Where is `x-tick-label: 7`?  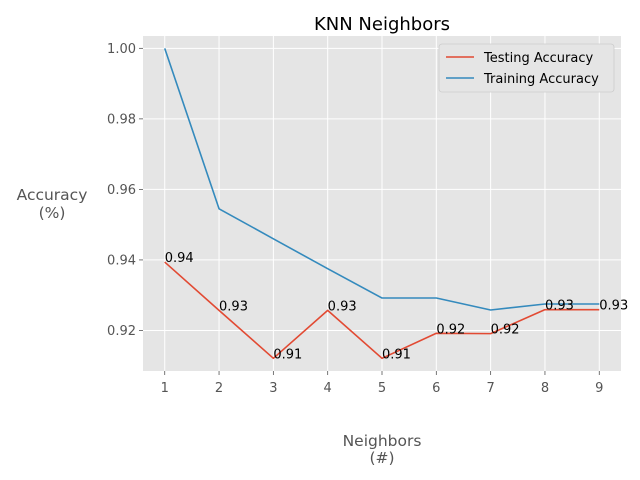
x-tick-label: 7 is located at coordinates (490, 388).